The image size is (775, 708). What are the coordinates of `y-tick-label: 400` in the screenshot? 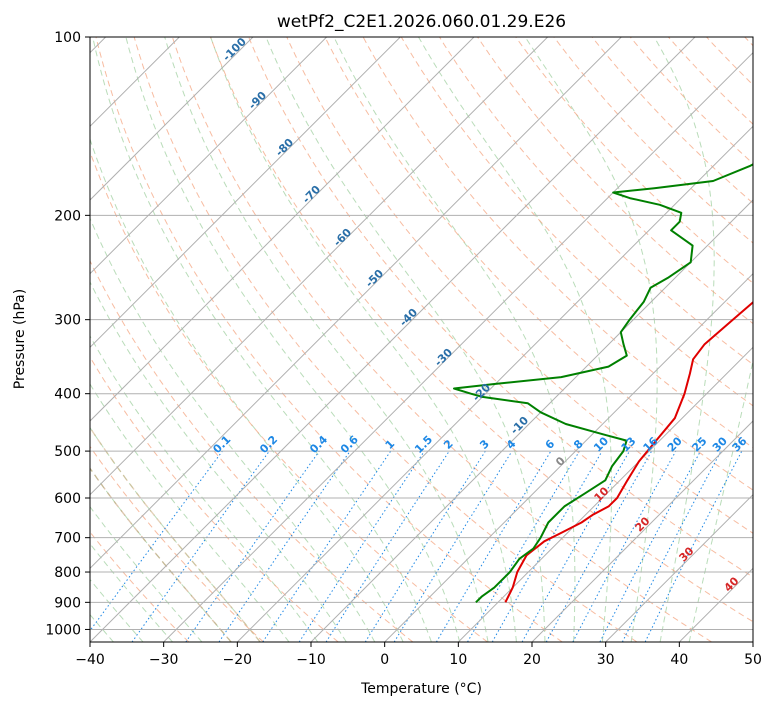 It's located at (67, 395).